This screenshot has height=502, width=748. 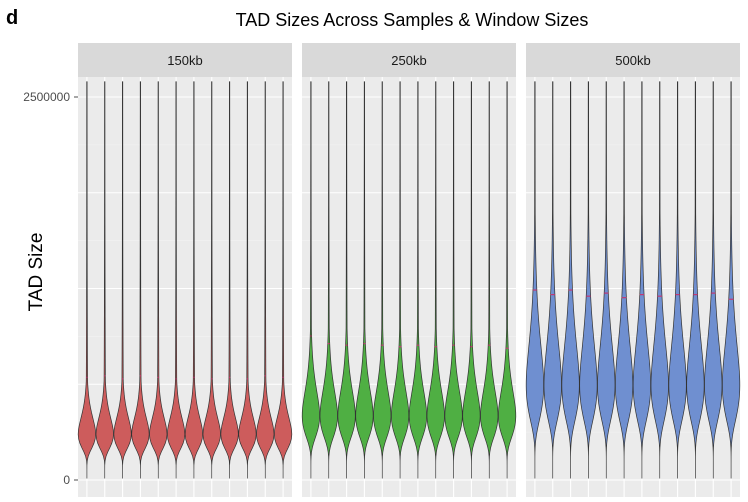 What do you see at coordinates (36, 272) in the screenshot?
I see `y-axis-label: TAD Size` at bounding box center [36, 272].